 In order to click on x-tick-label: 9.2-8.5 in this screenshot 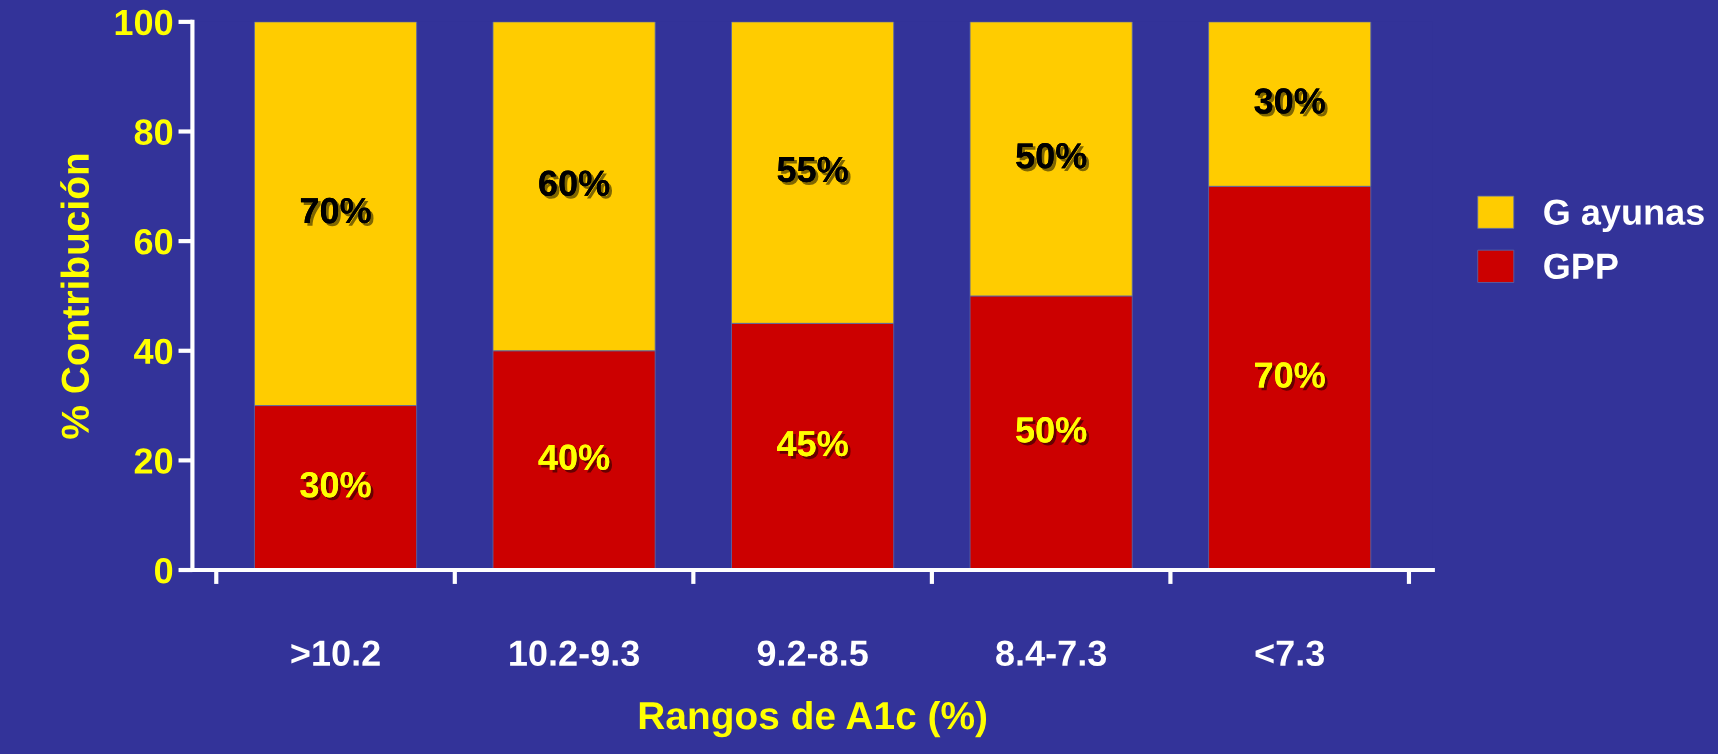, I will do `click(812, 653)`.